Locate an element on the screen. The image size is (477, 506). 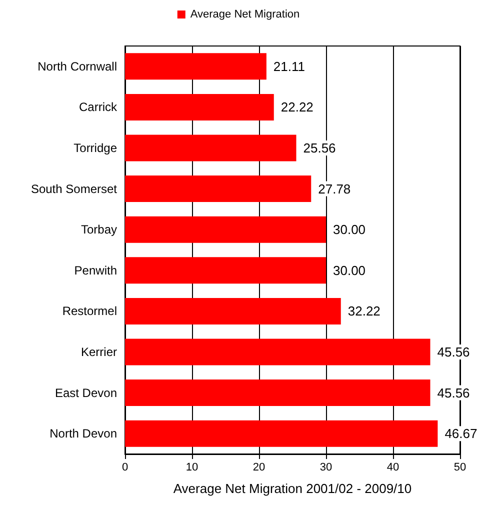
y-tick-label: Penwith is located at coordinates (95, 270).